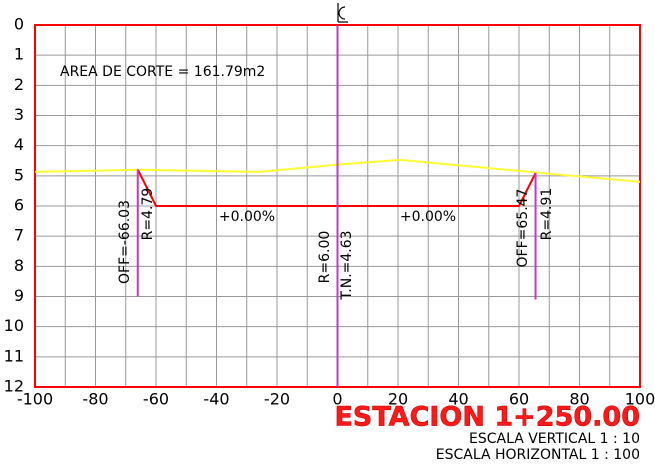 The width and height of the screenshot is (655, 466). I want to click on annotation: OFF=65.47, so click(523, 228).